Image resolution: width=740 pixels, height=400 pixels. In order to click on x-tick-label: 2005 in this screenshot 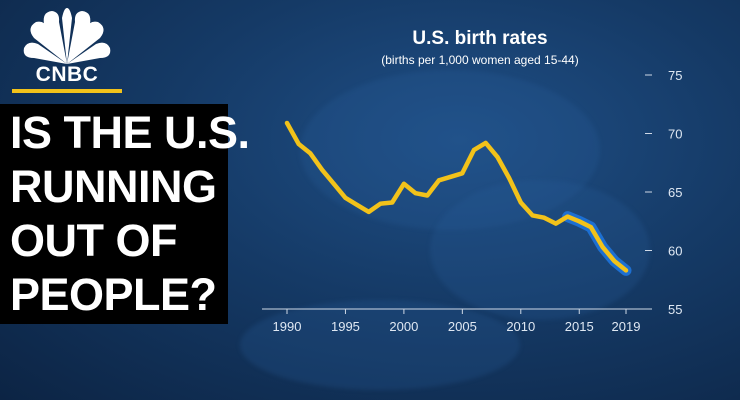, I will do `click(462, 326)`.